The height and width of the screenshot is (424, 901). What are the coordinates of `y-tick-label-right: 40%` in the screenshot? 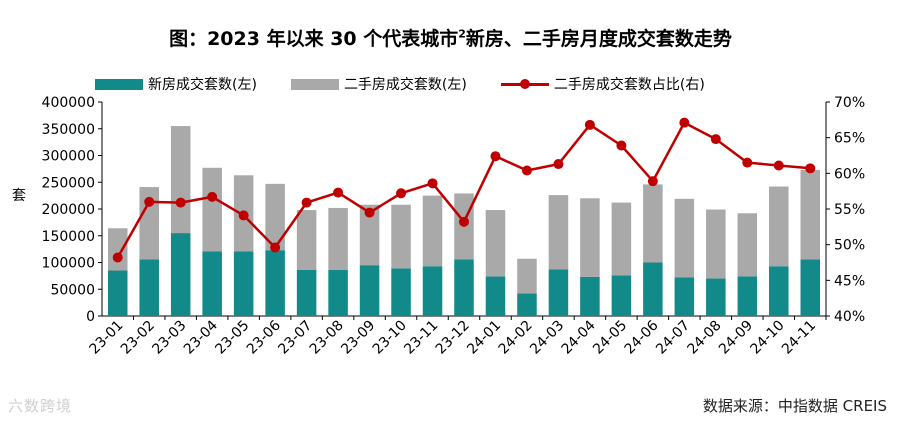 It's located at (849, 317).